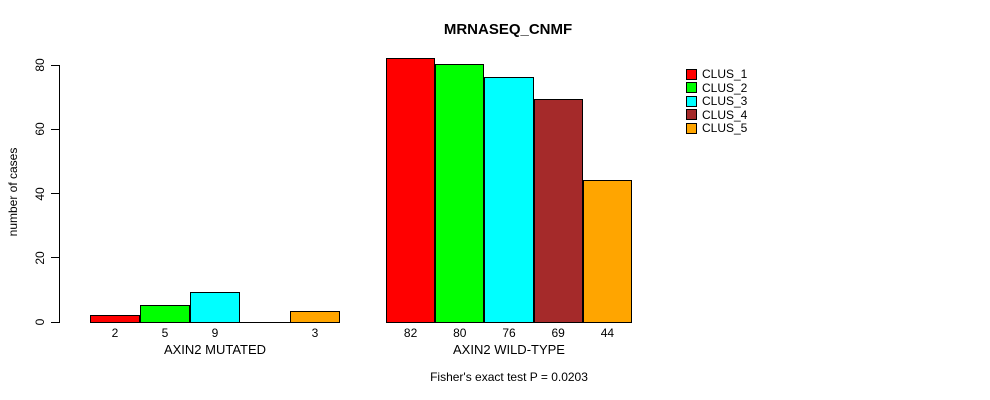 The width and height of the screenshot is (990, 400). Describe the element at coordinates (411, 190) in the screenshot. I see `bar-clus_1-group2` at that location.